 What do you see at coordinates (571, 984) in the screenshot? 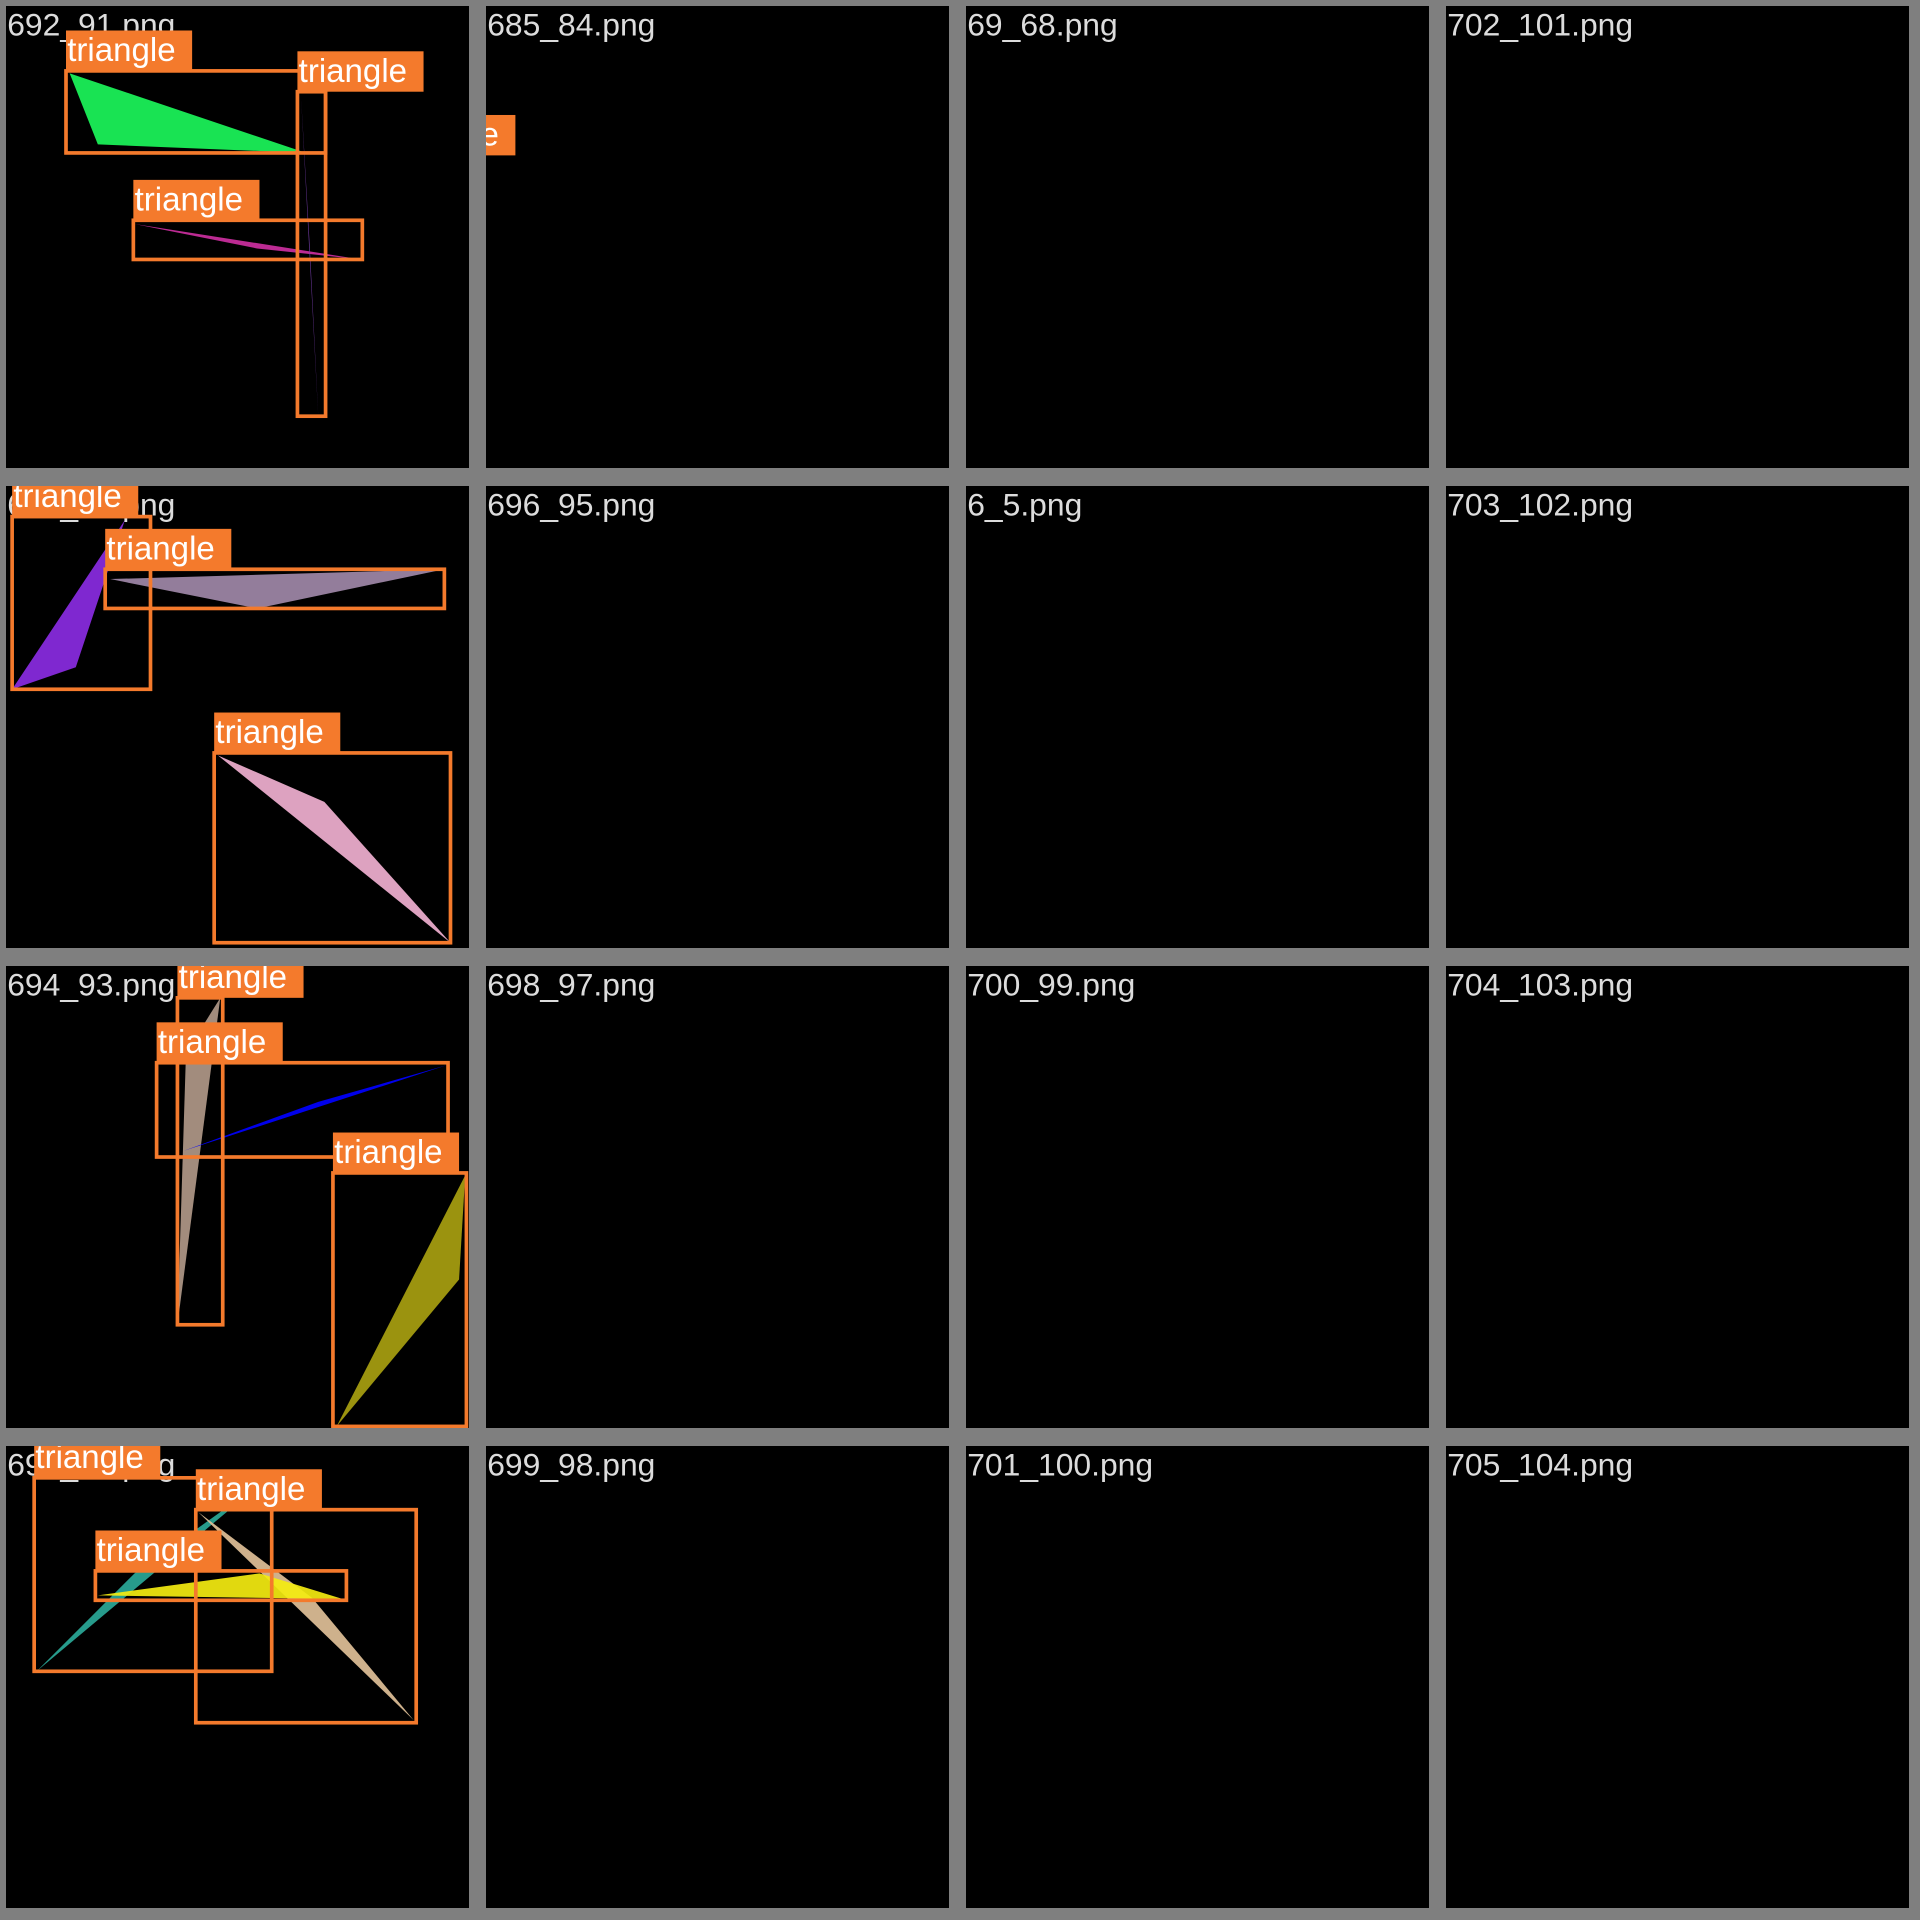
I see `tile-filename: 698_97.png` at bounding box center [571, 984].